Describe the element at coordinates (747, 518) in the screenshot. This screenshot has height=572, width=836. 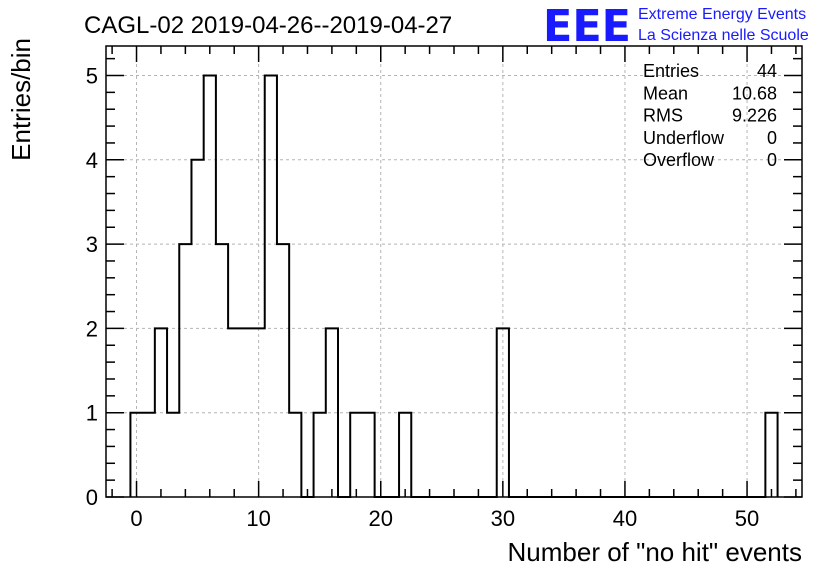
I see `x-tick-label: 50` at that location.